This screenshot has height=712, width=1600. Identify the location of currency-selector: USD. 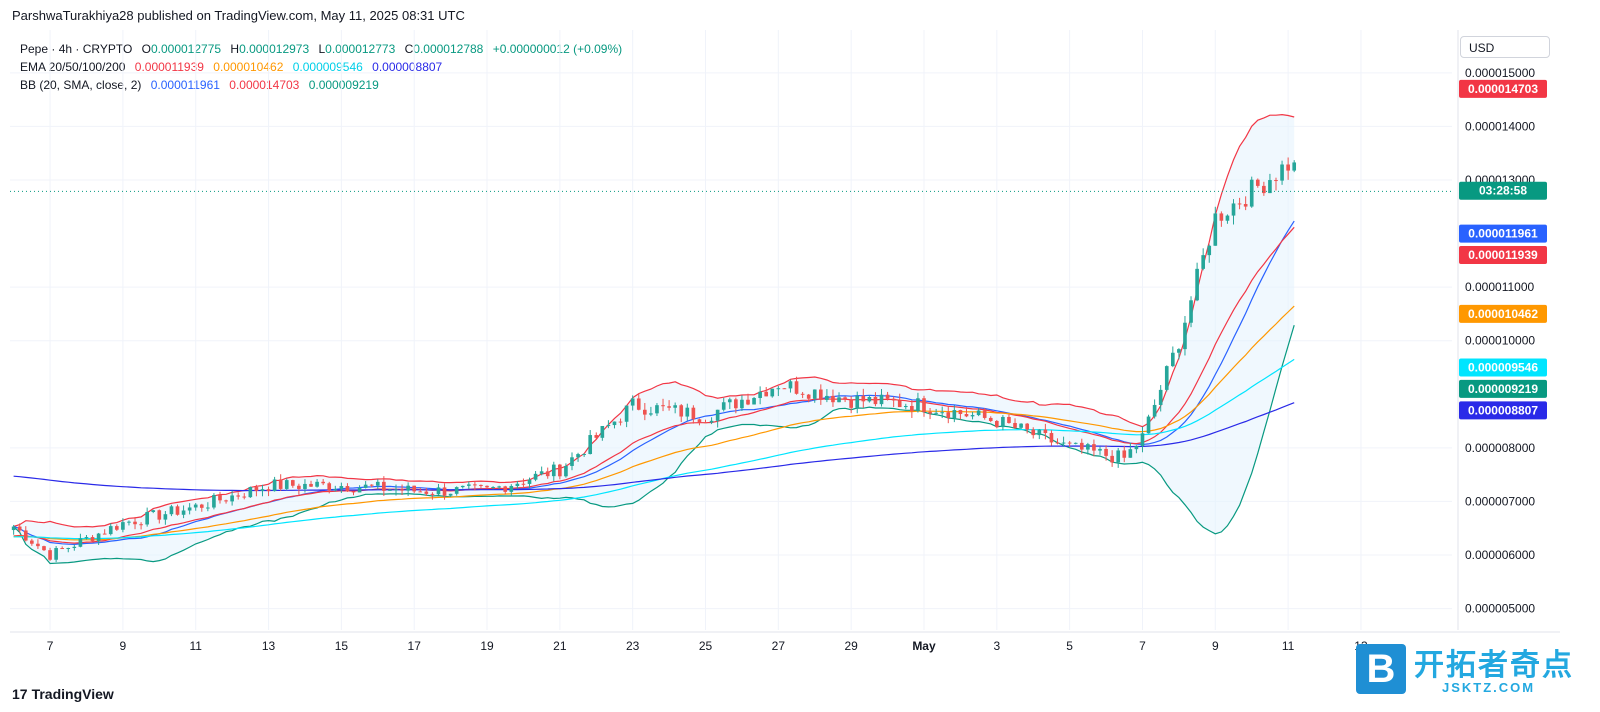
(1505, 47).